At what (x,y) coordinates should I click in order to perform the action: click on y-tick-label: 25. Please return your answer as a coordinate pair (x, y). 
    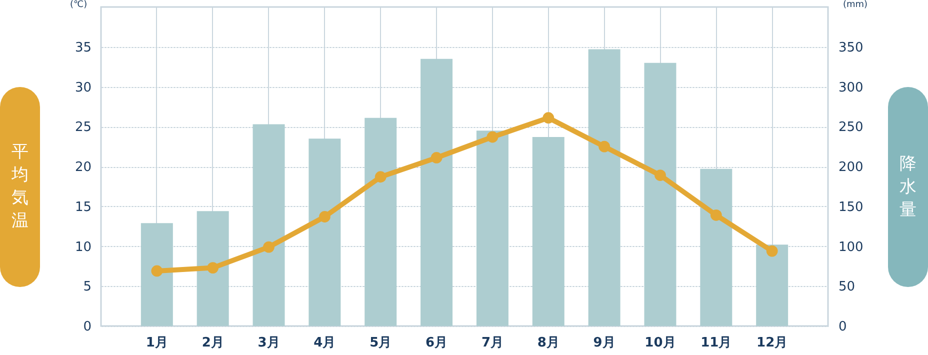
    Looking at the image, I should click on (83, 128).